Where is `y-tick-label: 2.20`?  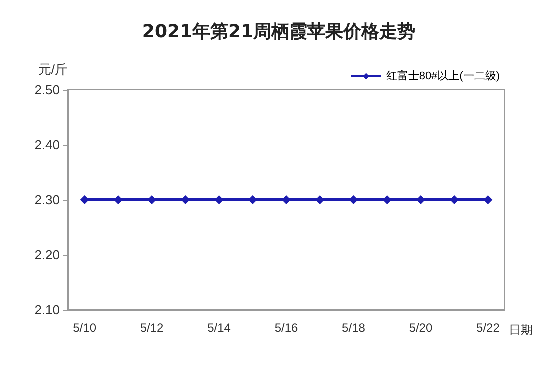
y-tick-label: 2.20 is located at coordinates (47, 255).